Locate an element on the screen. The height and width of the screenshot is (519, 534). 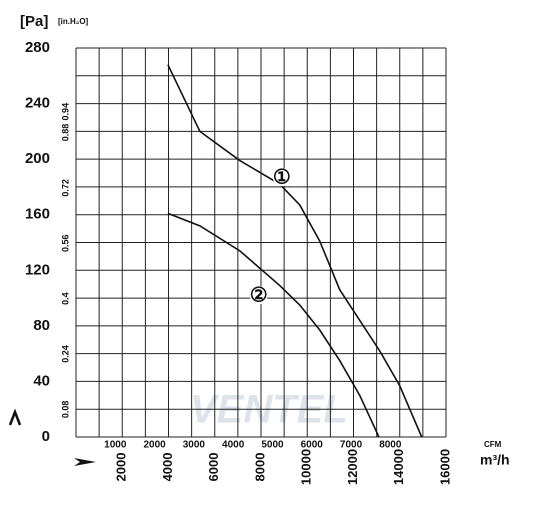
y-tick-label: 280 is located at coordinates (37, 47).